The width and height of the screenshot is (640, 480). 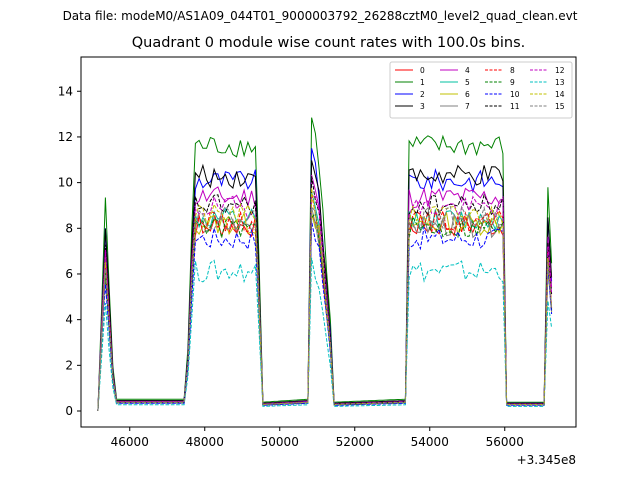 What do you see at coordinates (467, 70) in the screenshot?
I see `legend-label-4: 4` at bounding box center [467, 70].